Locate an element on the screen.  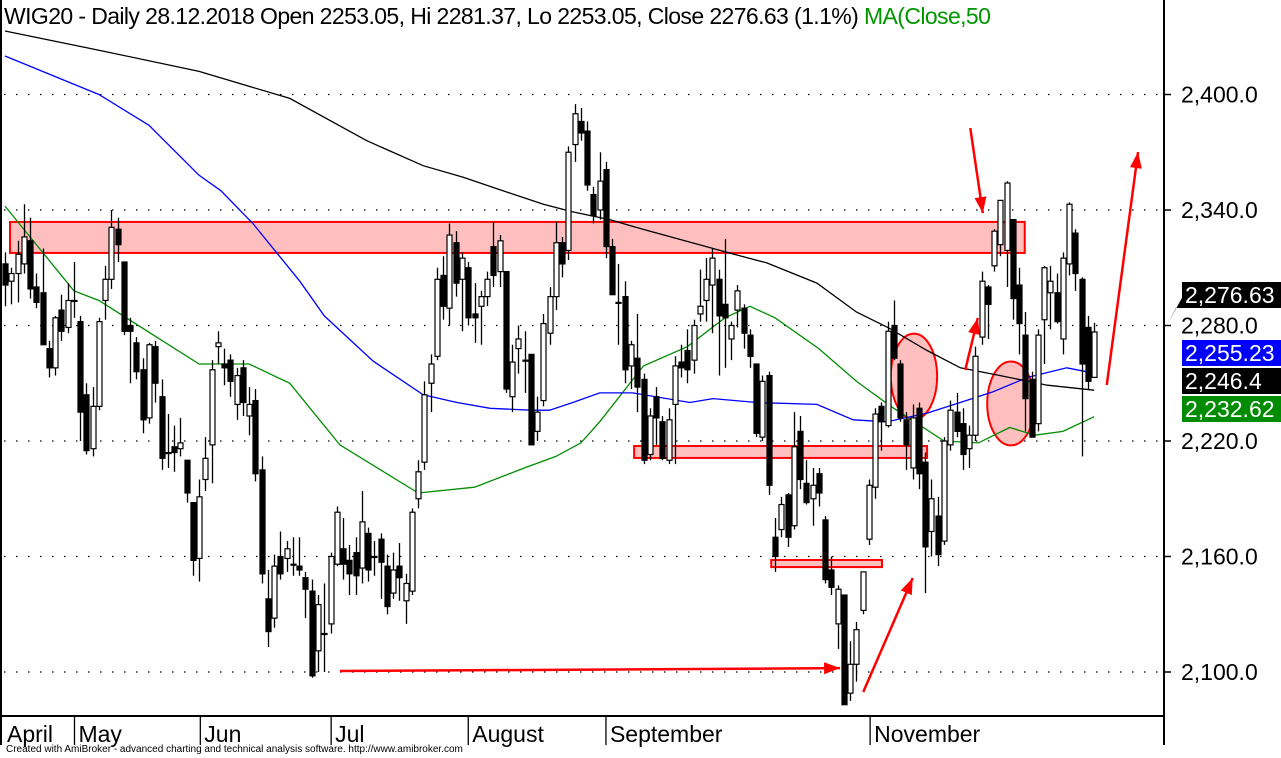
arrowhead-icon is located at coordinates (980, 205).